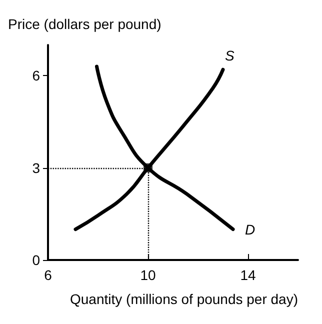 Image resolution: width=322 pixels, height=324 pixels. Describe the element at coordinates (250, 229) in the screenshot. I see `series-label: D` at that location.